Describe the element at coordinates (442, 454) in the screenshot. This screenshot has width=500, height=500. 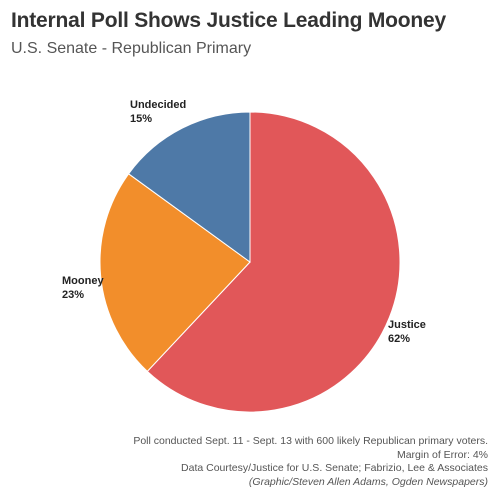
I see `margin-of-error: Margin of Error: 4%` at that location.